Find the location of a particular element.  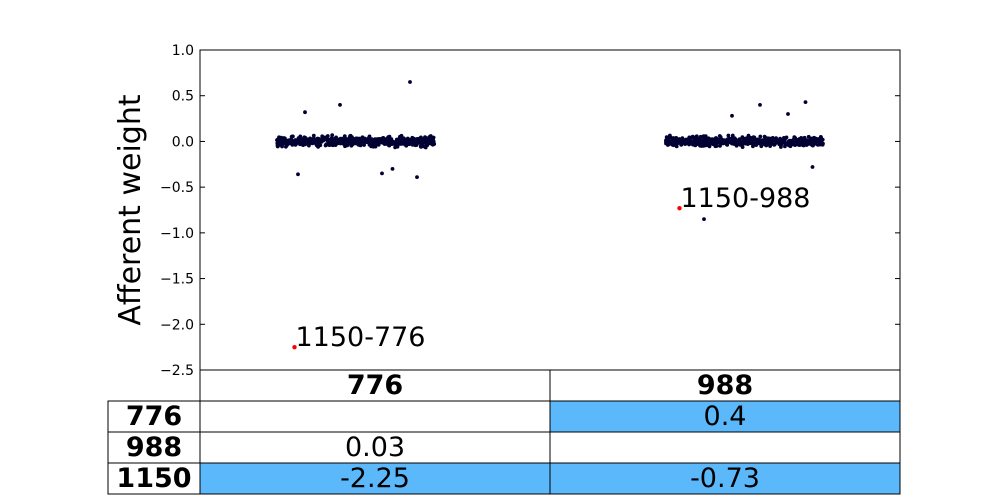

y-tick-label: −2.5 is located at coordinates (177, 371).